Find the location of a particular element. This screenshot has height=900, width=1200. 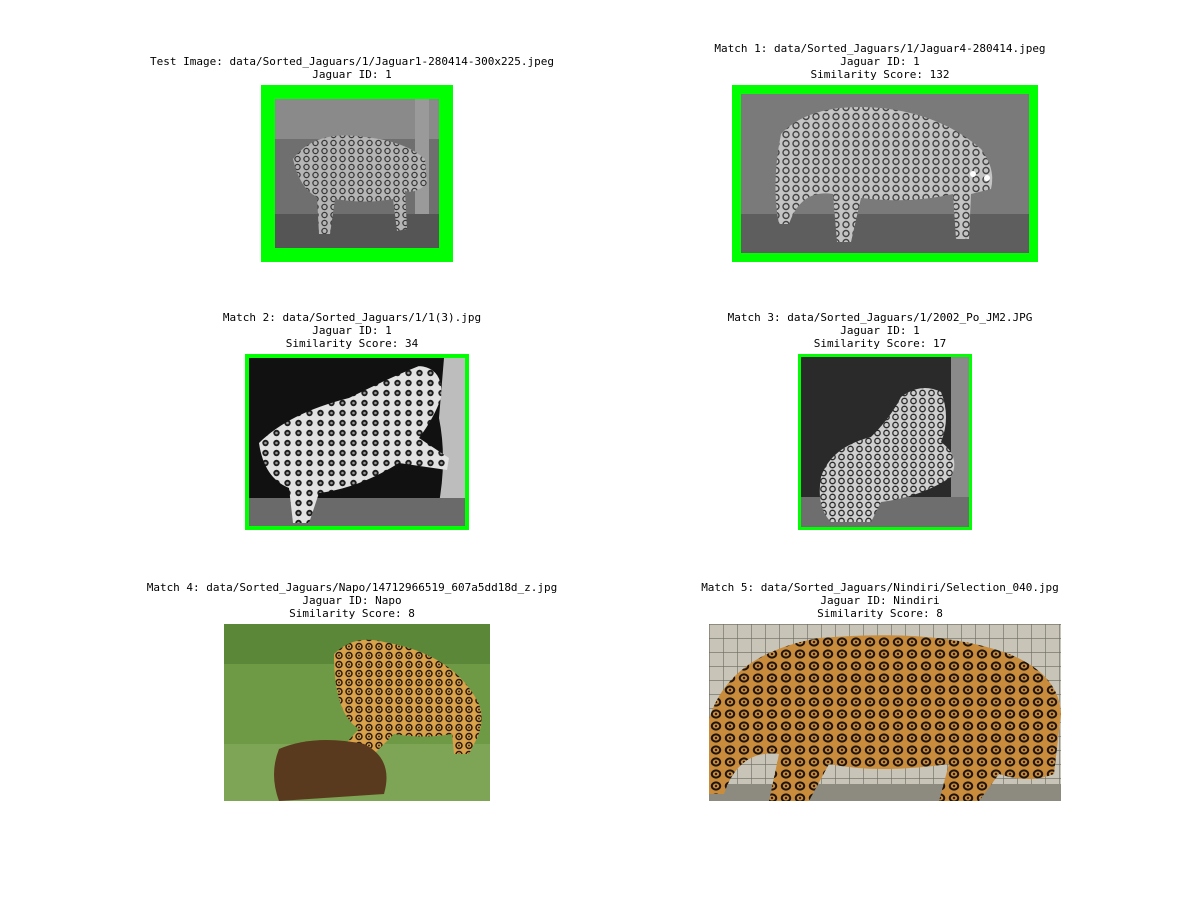

caption-line-id: Jaguar ID: Napo is located at coordinates (352, 600).